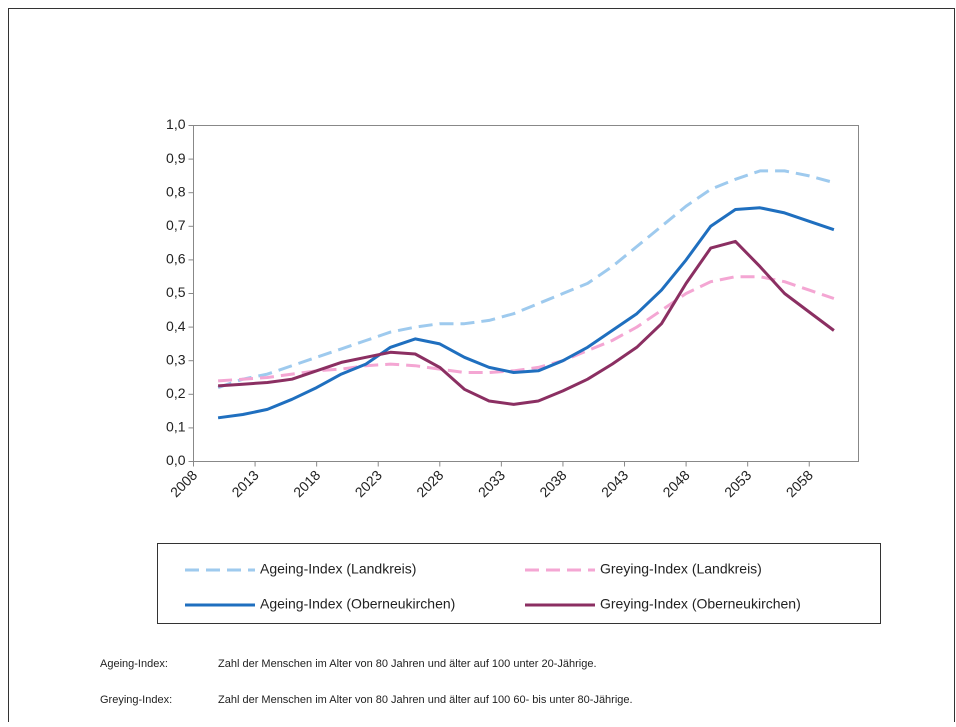 The image size is (956, 727). Describe the element at coordinates (176, 191) in the screenshot. I see `y-tick-label: 0,8` at that location.